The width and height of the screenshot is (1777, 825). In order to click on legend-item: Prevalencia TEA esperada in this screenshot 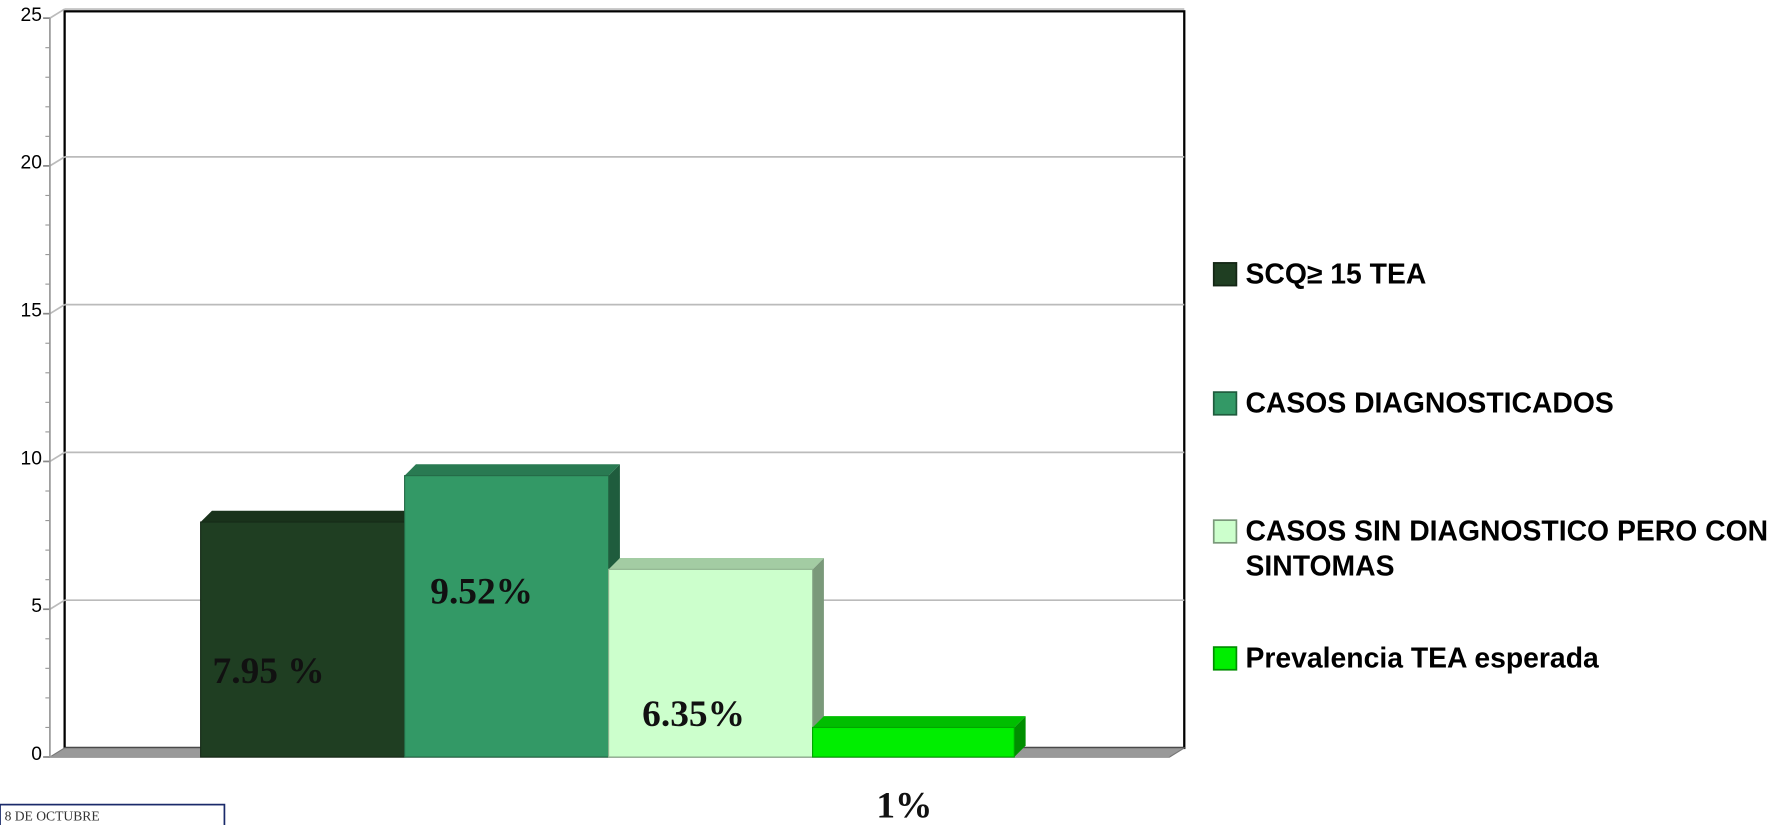, I will do `click(1422, 658)`.